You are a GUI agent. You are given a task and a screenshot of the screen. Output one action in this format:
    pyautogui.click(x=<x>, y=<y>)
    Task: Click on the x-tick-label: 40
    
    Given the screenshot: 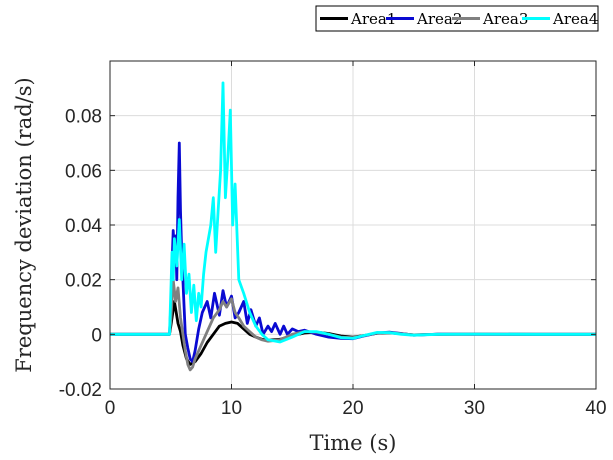 What is the action you would take?
    pyautogui.click(x=595, y=408)
    